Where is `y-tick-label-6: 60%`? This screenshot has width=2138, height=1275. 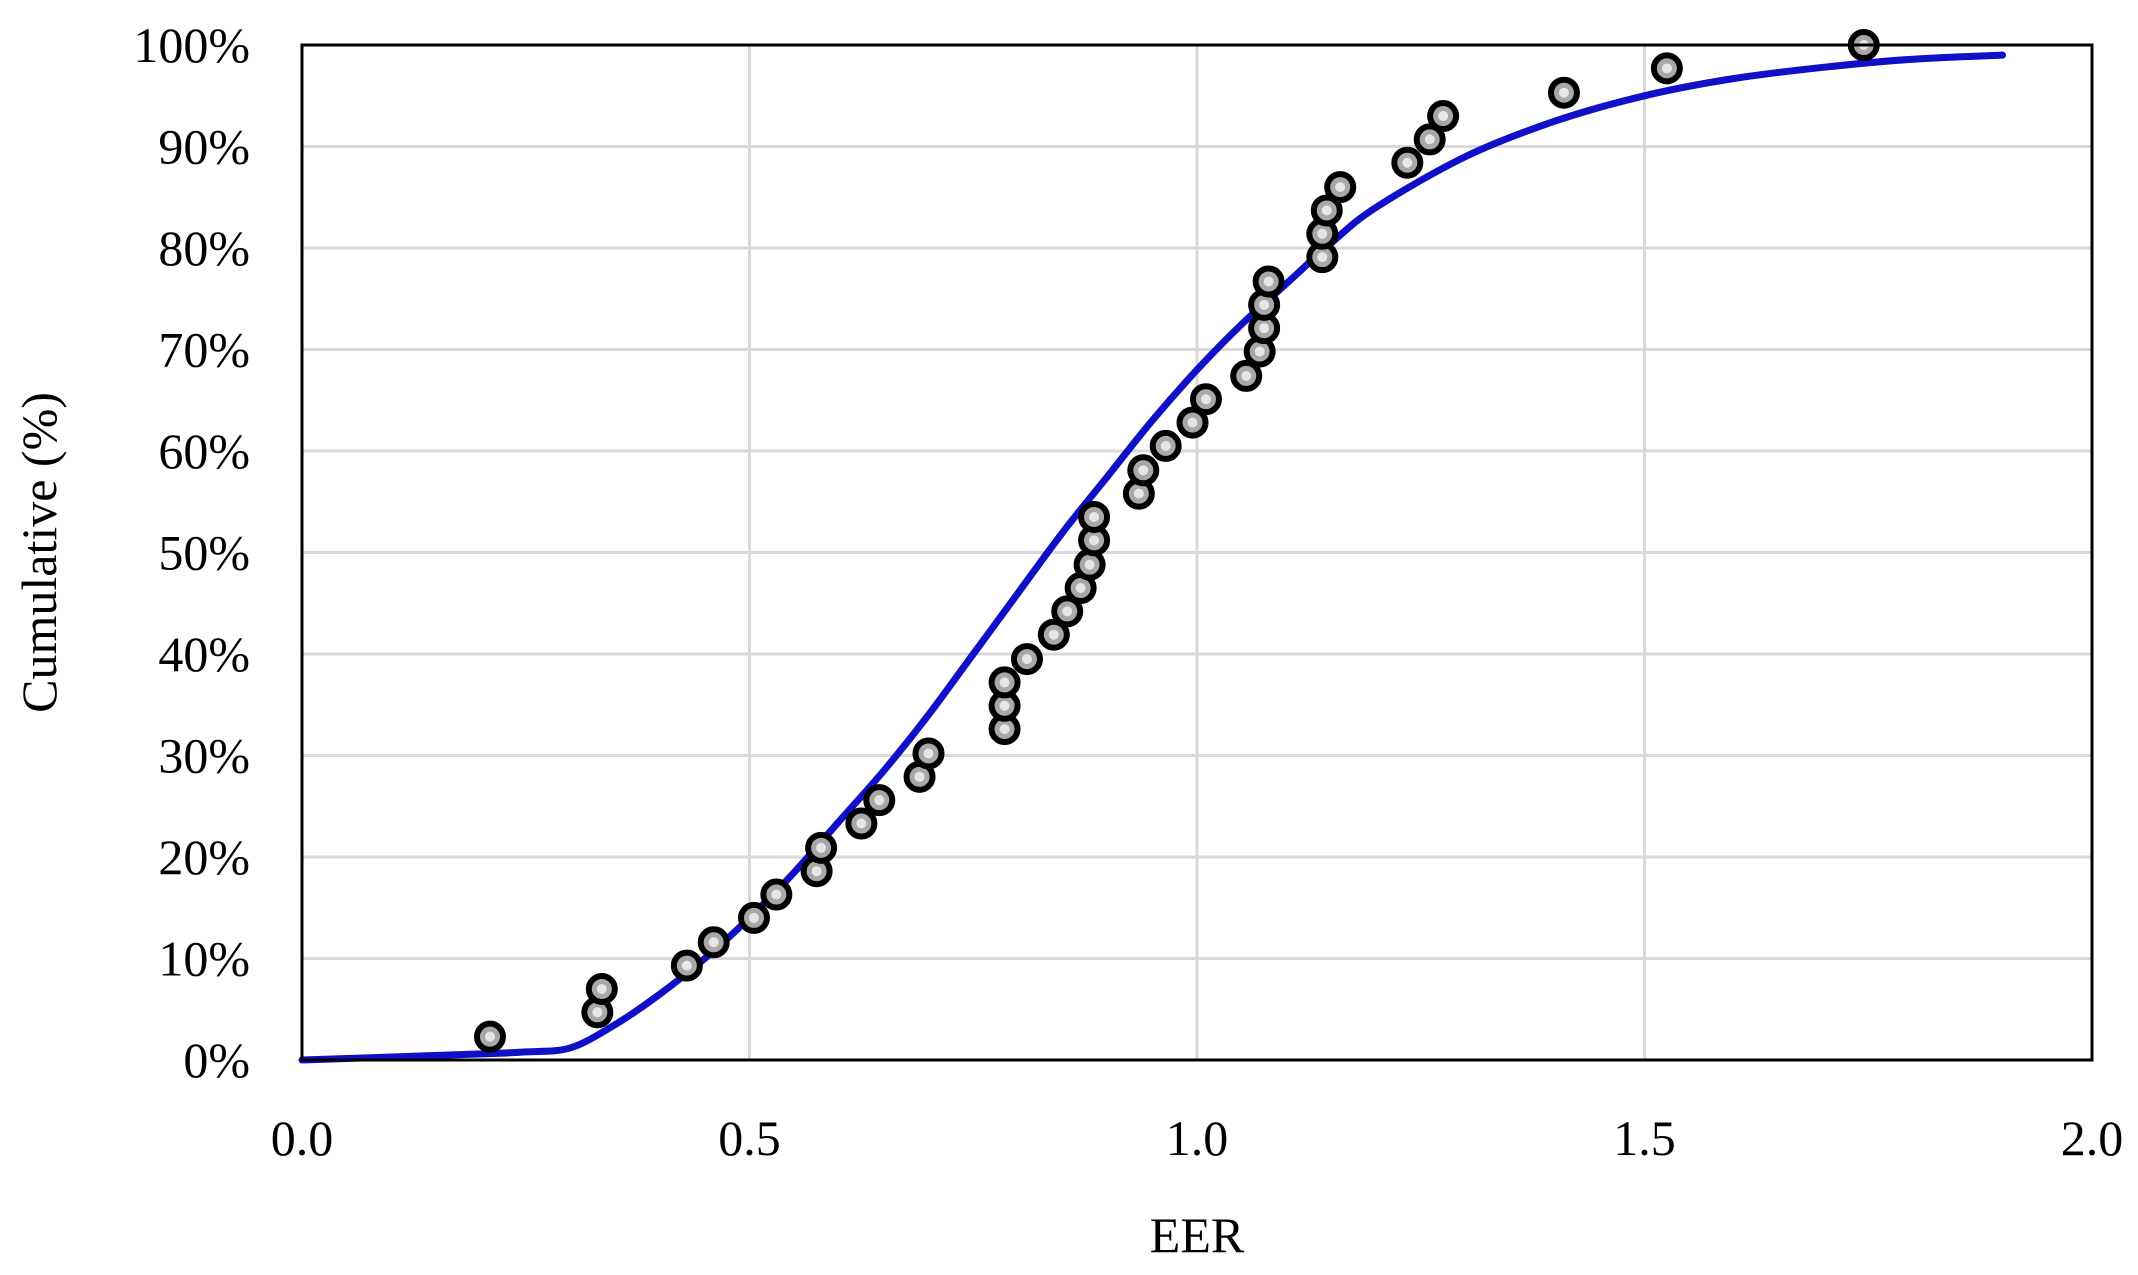
y-tick-label-6: 60% is located at coordinates (204, 451).